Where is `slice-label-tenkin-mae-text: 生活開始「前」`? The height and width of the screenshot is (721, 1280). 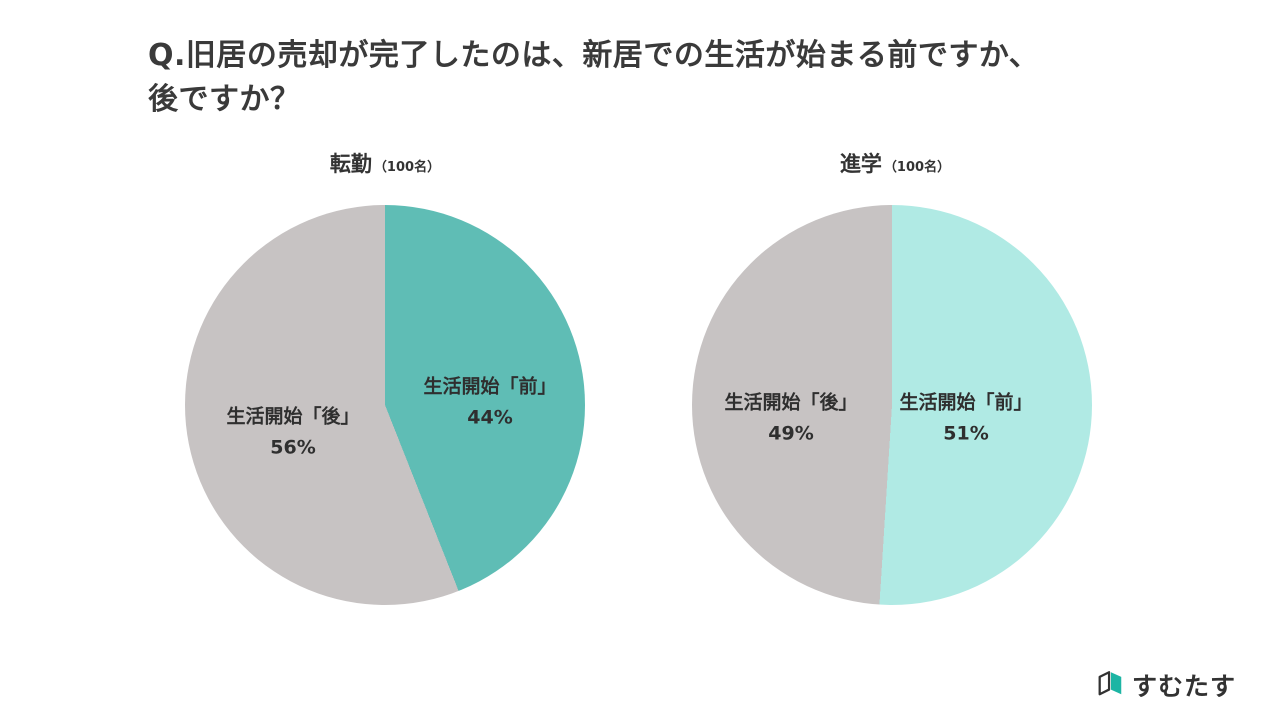 slice-label-tenkin-mae-text: 生活開始「前」 is located at coordinates (490, 386).